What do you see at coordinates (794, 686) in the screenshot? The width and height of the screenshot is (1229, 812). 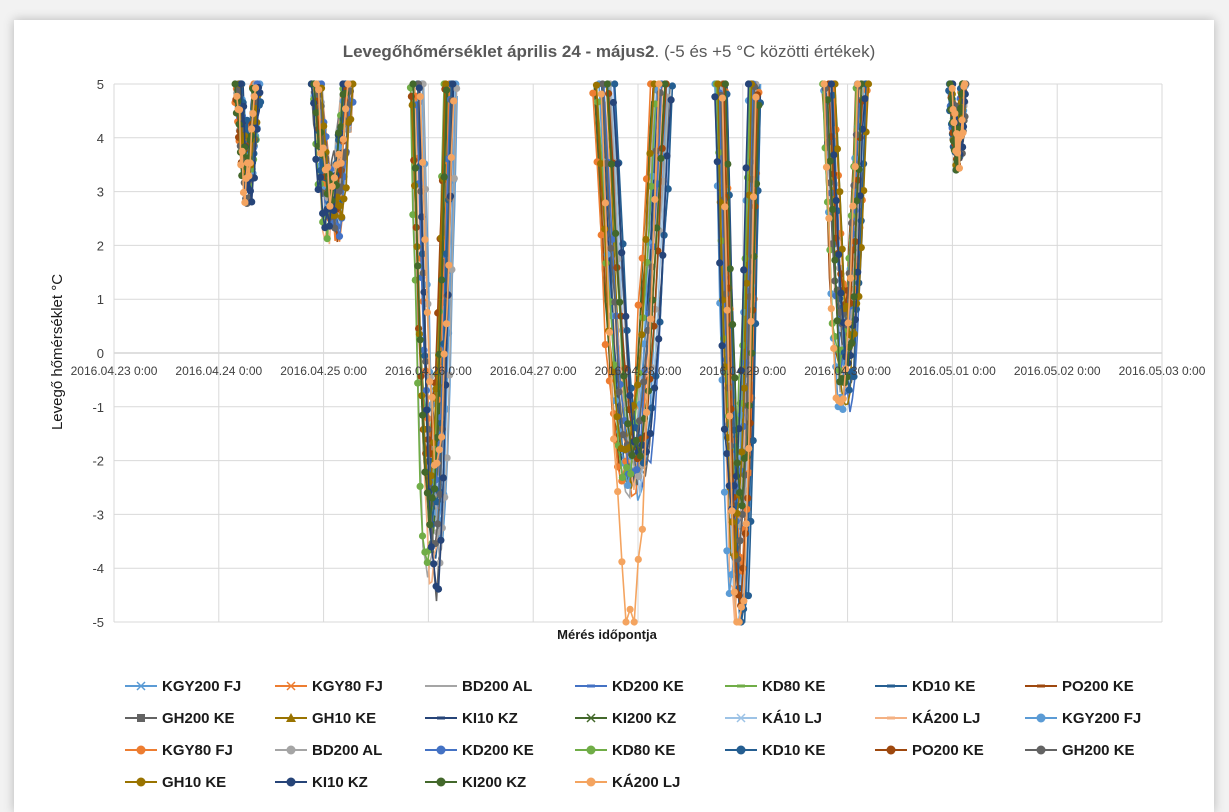 I see `legend-label: KD80 KE` at bounding box center [794, 686].